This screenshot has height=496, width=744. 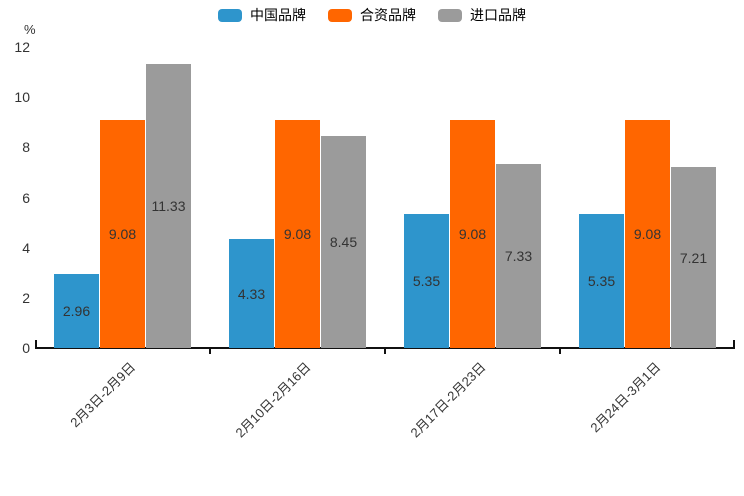 I want to click on y-tick-label: 0, so click(x=26, y=348).